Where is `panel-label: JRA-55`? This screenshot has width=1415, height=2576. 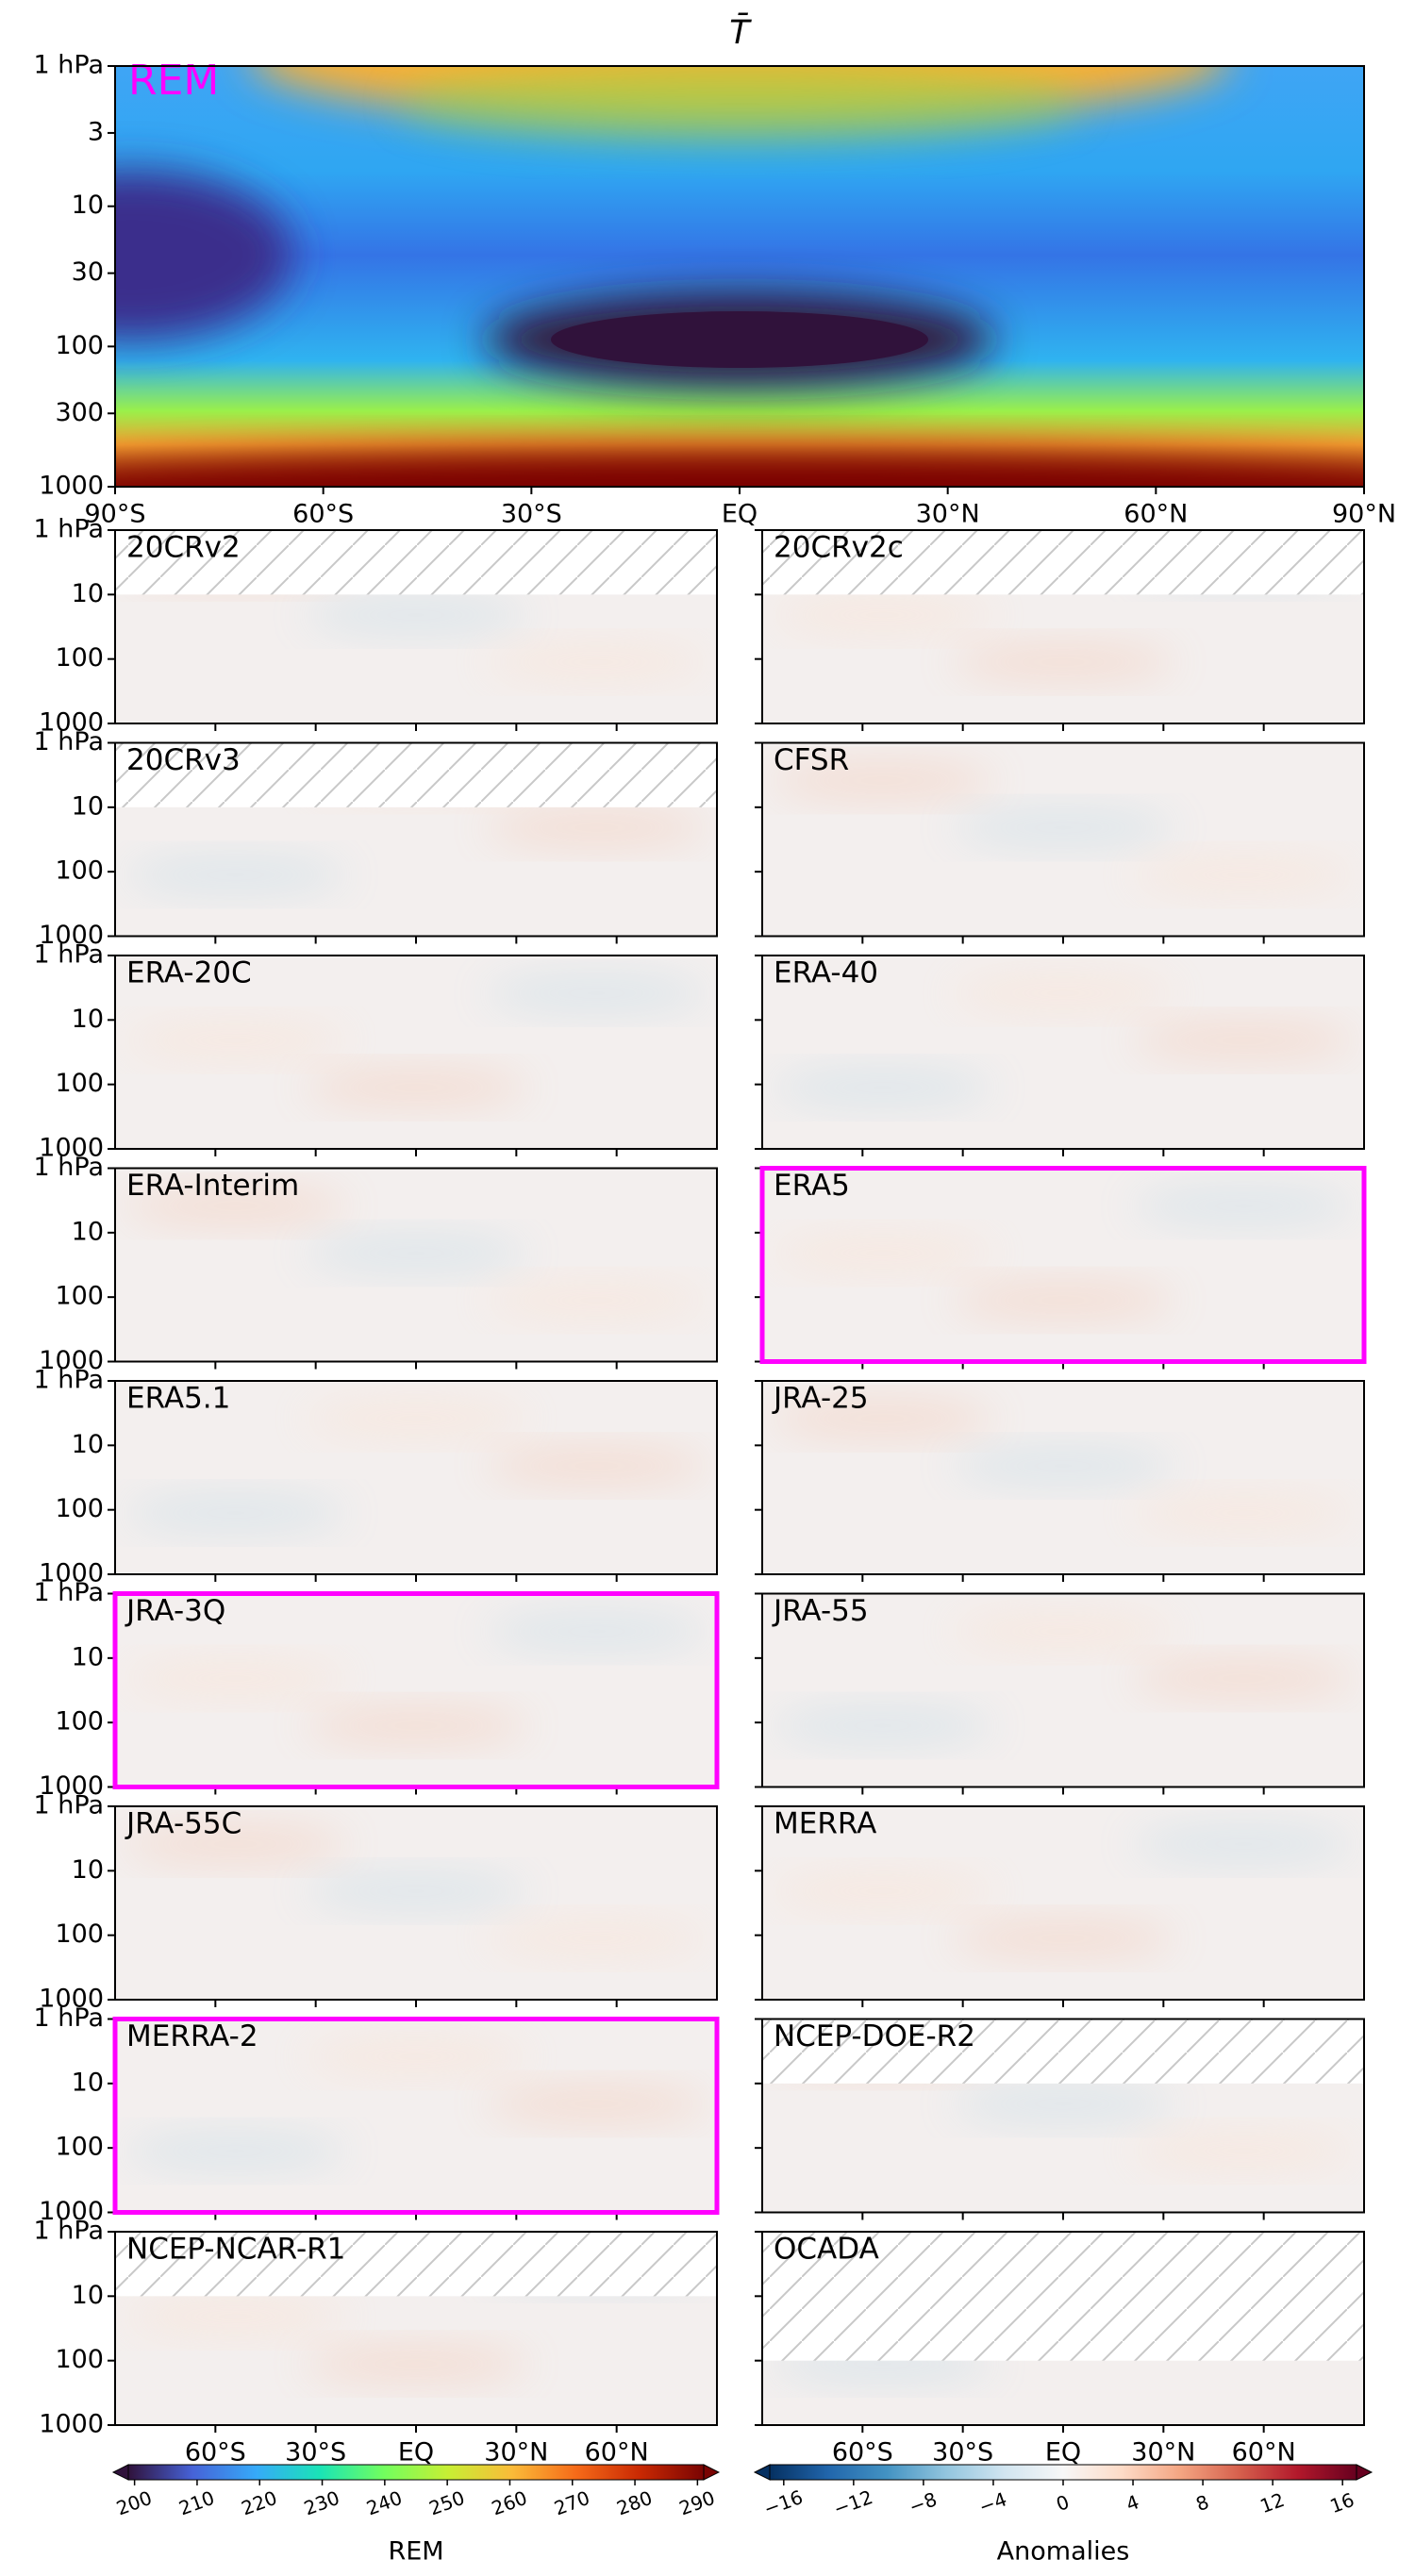 panel-label: JRA-55 is located at coordinates (820, 1611).